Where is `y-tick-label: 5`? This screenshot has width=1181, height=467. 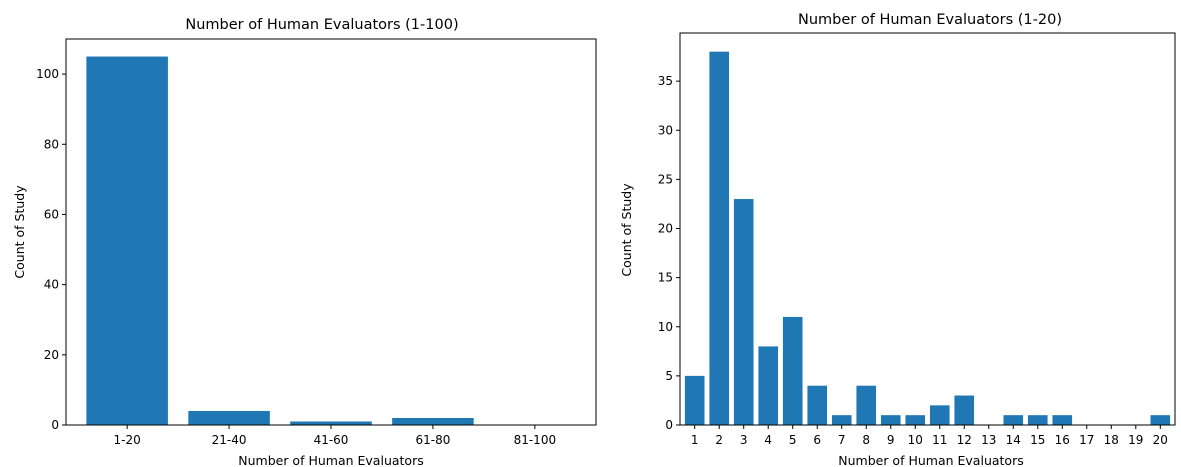 y-tick-label: 5 is located at coordinates (669, 376).